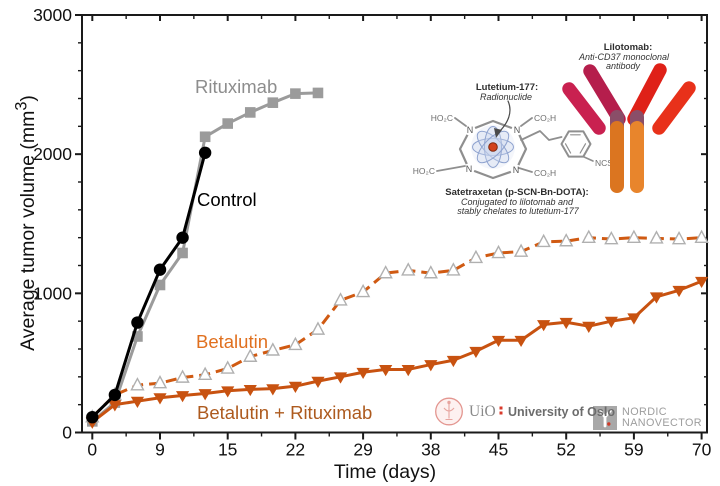  I want to click on y-axis-title: Average tumor volume (mm3), so click(26, 223).